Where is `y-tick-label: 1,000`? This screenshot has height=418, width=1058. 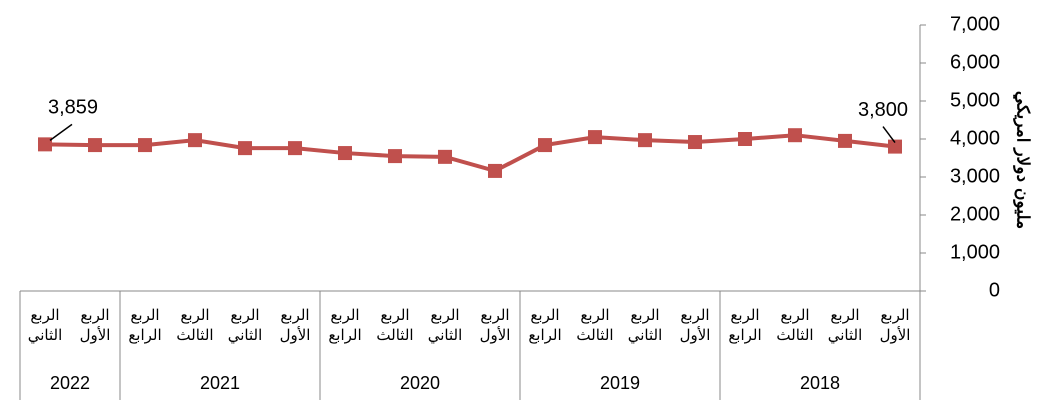
y-tick-label: 1,000 is located at coordinates (975, 252).